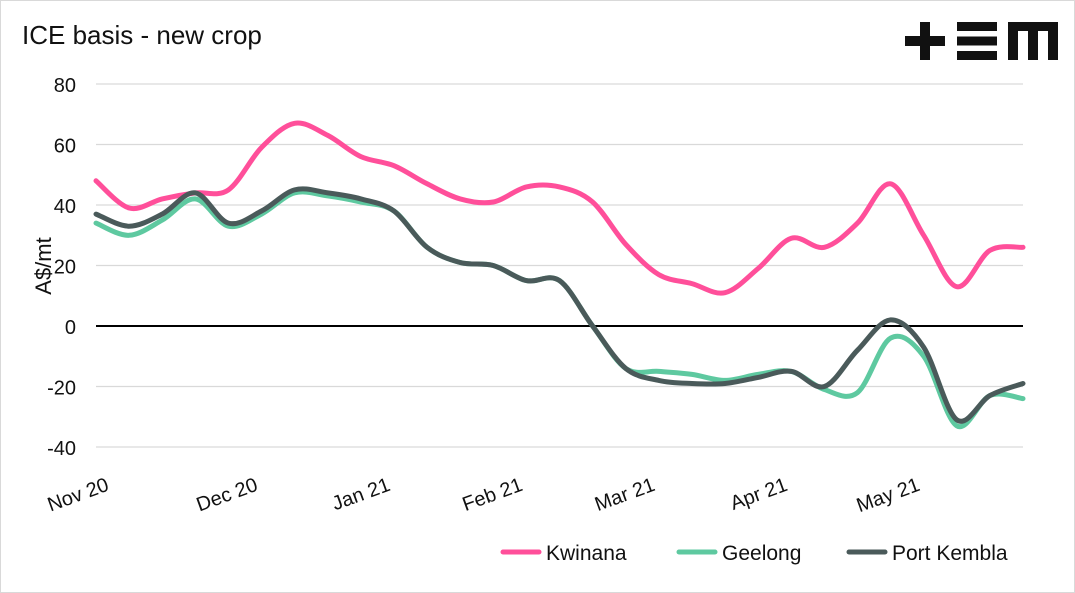 This screenshot has height=593, width=1075. I want to click on legend-label: Geelong, so click(761, 553).